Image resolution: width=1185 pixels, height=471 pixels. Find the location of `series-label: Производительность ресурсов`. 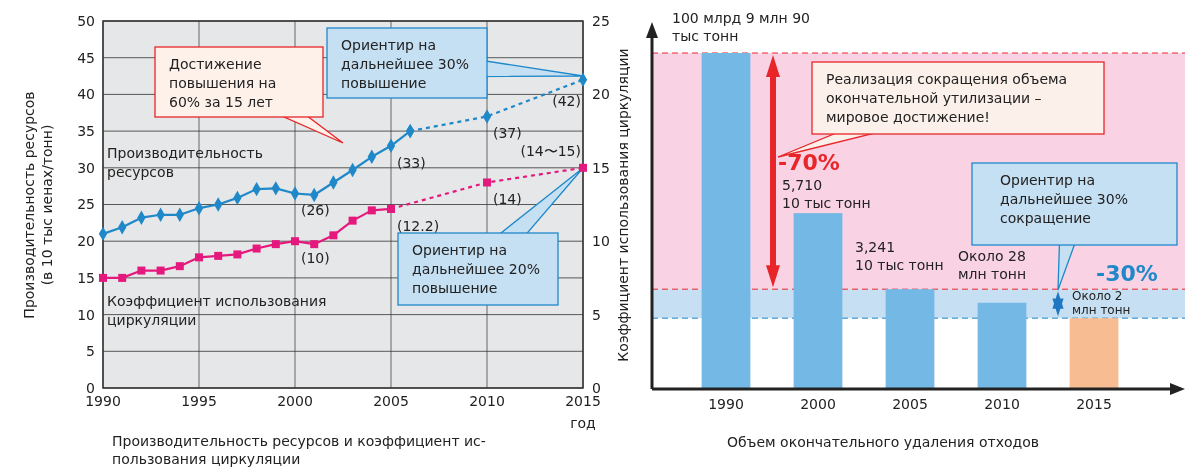

series-label: Производительность ресурсов is located at coordinates (185, 162).